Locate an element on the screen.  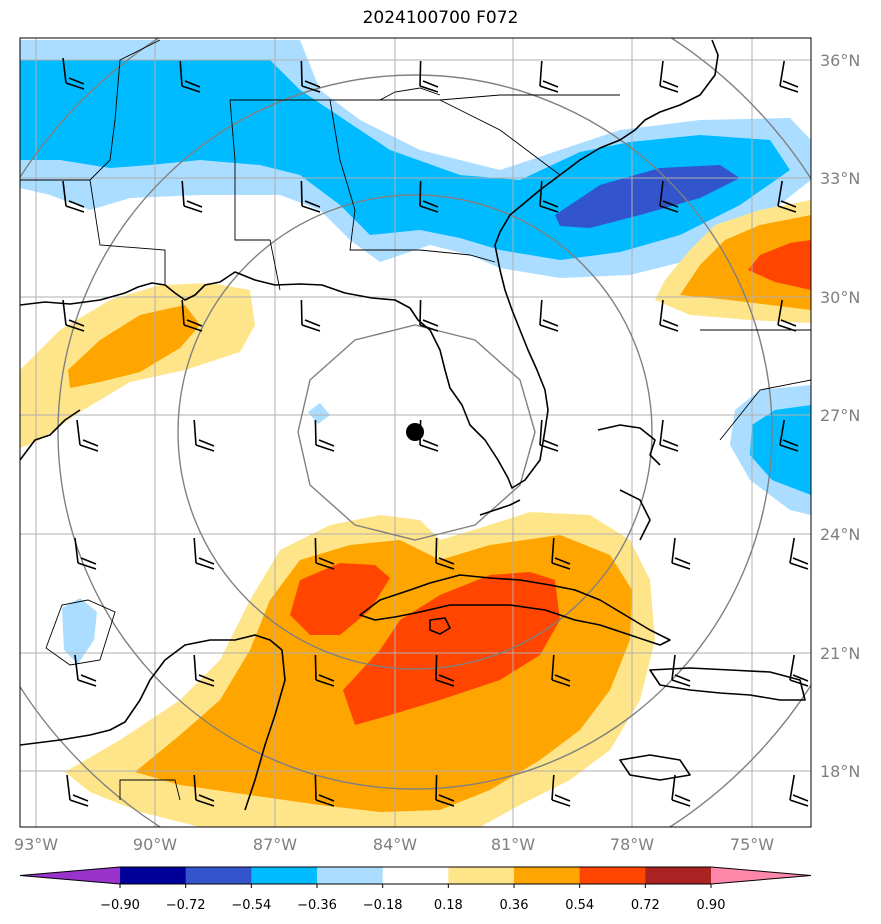
colorbar-label: 0.36 is located at coordinates (514, 905).